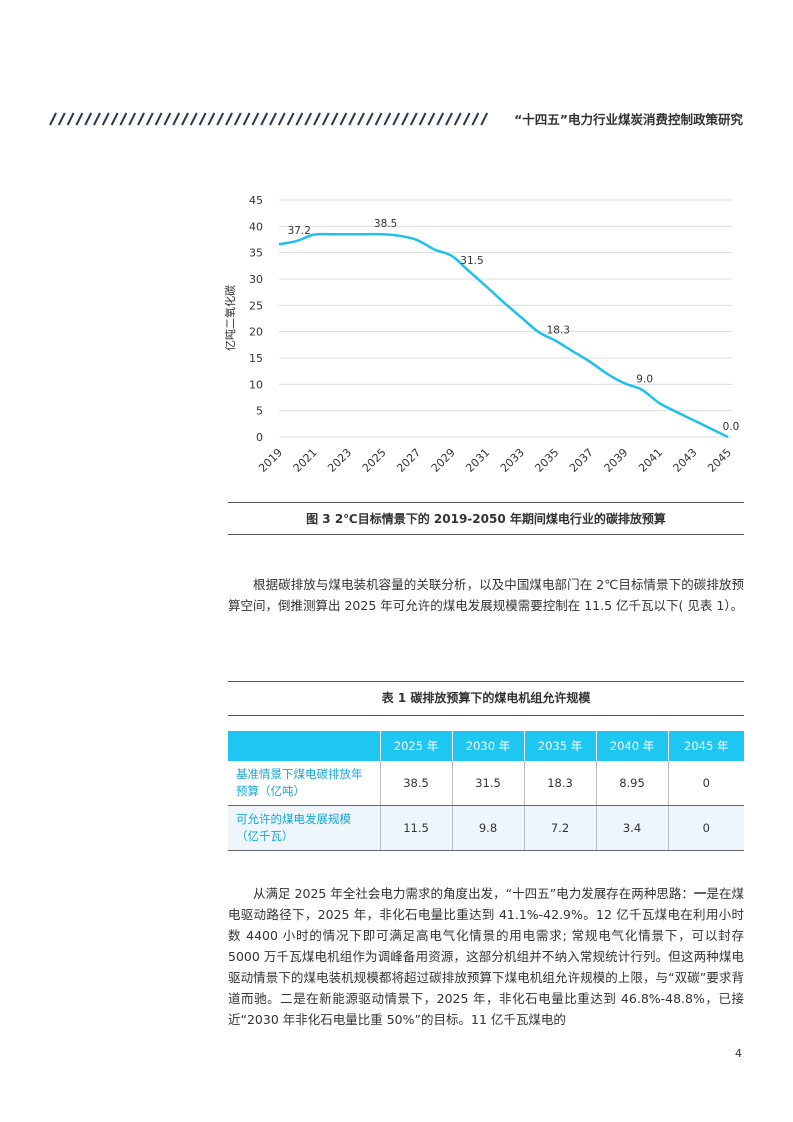 This screenshot has width=793, height=1122. I want to click on x-tick-label: 2027, so click(408, 460).